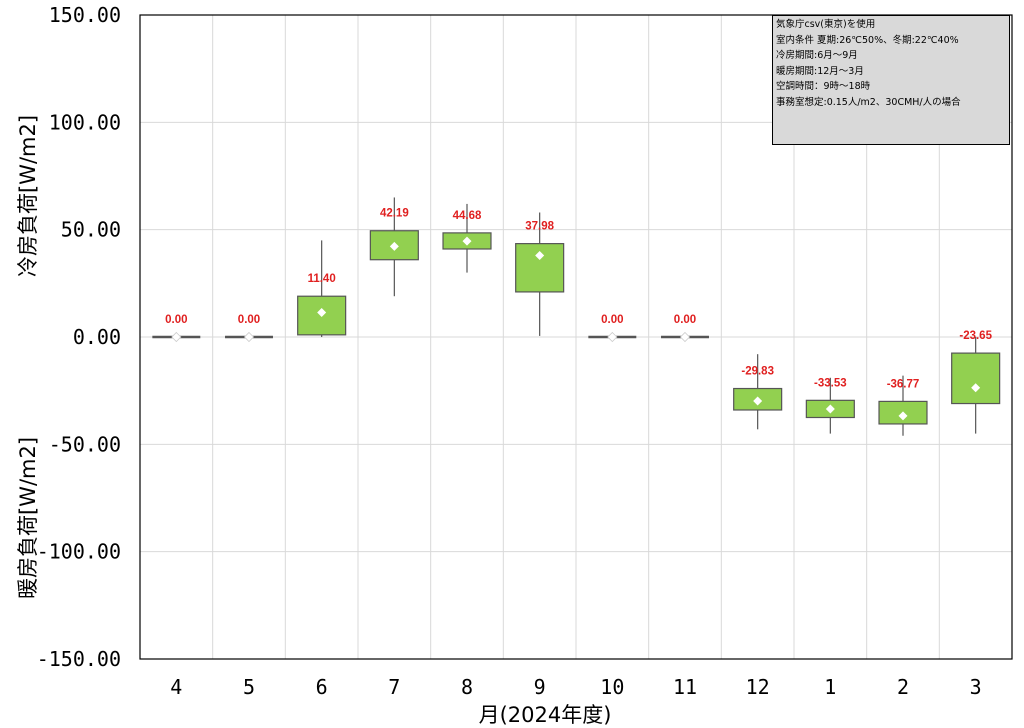 The image size is (1024, 728). I want to click on x-tick-label: 7, so click(394, 687).